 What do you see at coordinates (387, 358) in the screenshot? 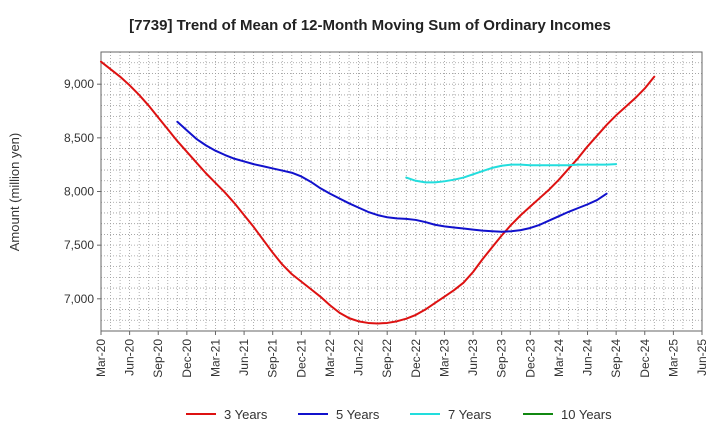
I see `x-tick-label: Sep-22` at bounding box center [387, 358].